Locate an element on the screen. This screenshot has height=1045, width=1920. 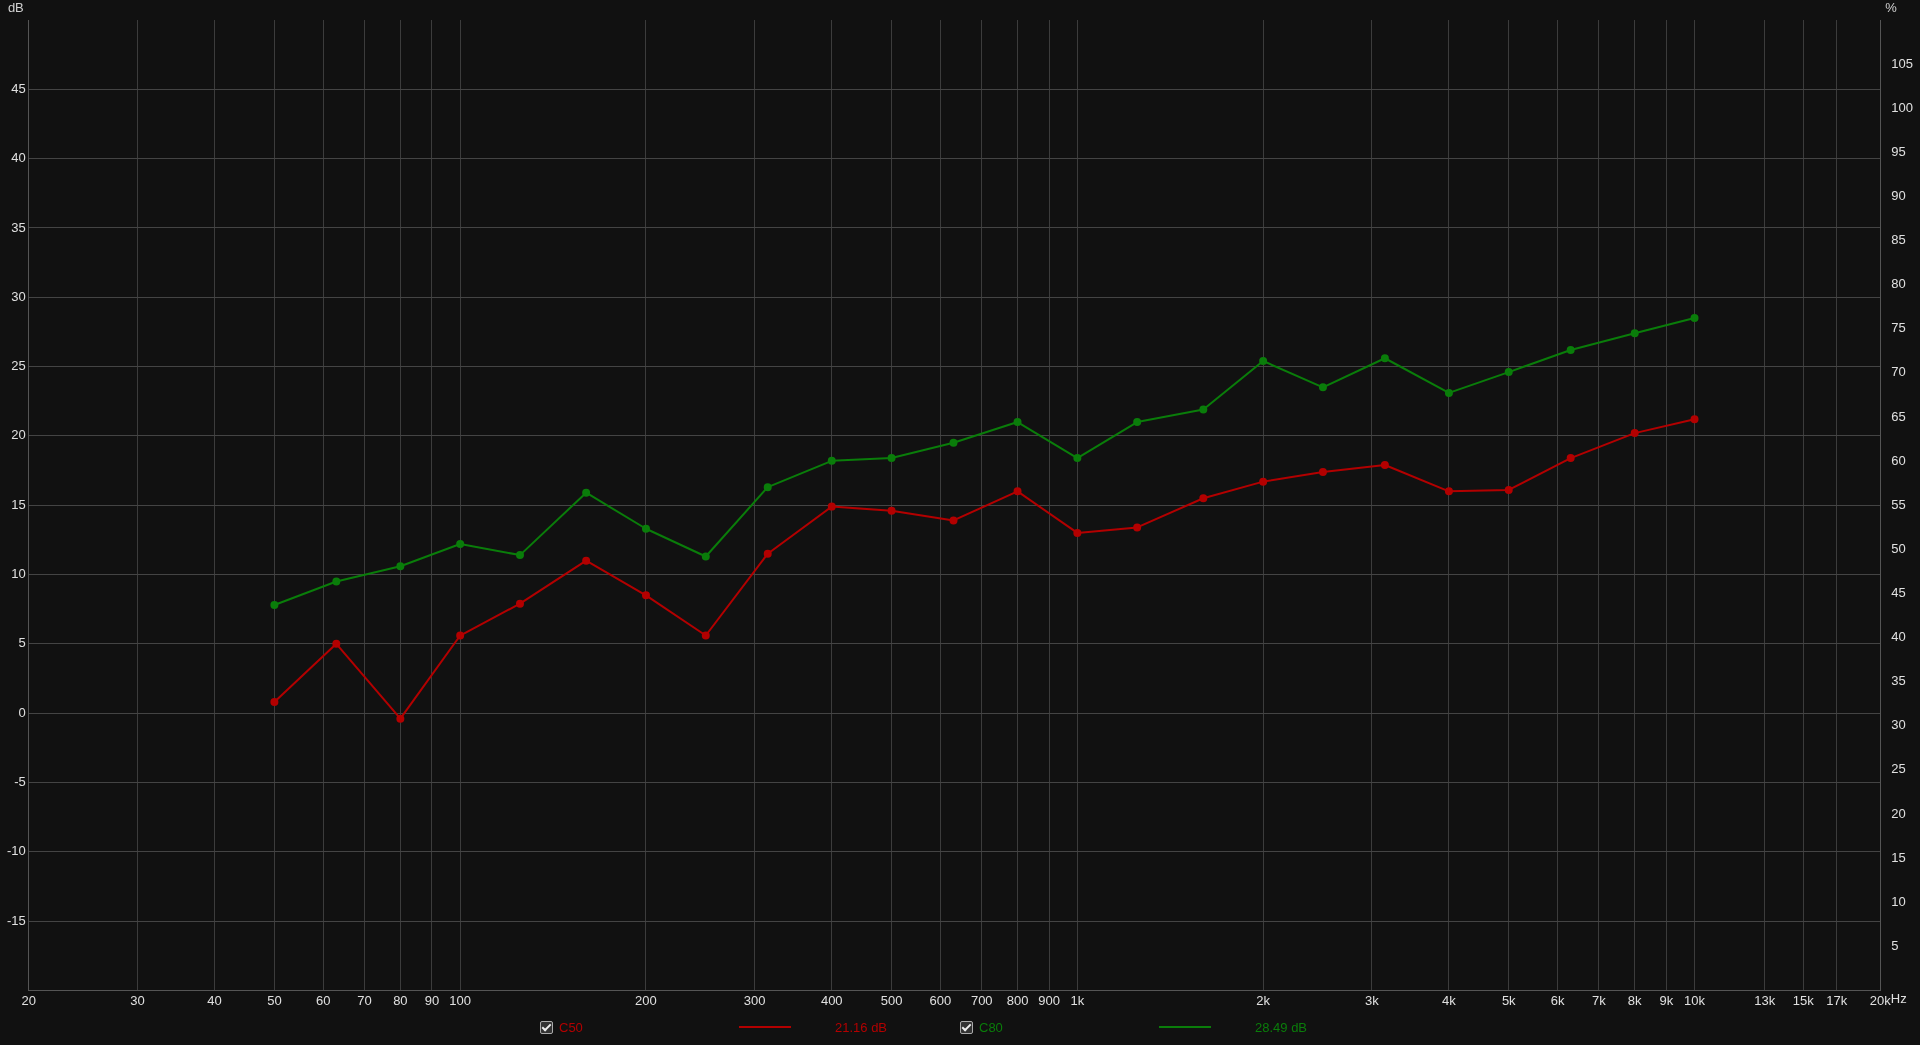
y-tick-label: 15 is located at coordinates (18, 504).